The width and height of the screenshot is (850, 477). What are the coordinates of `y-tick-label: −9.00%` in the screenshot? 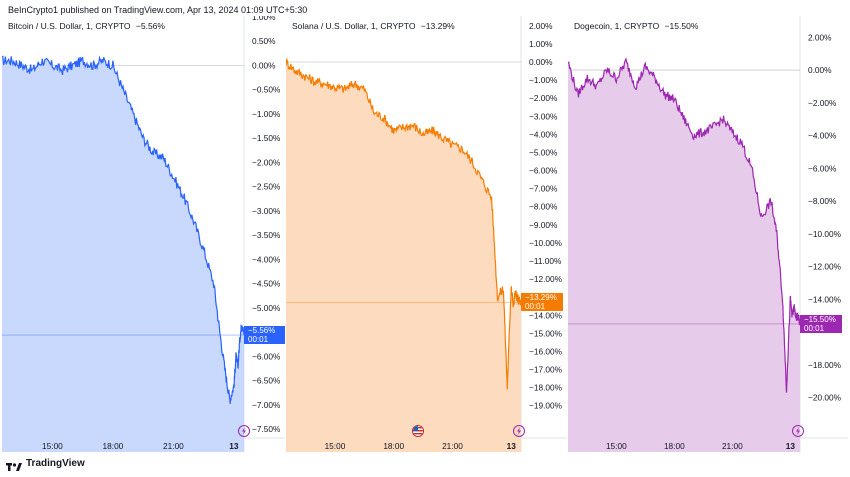 It's located at (543, 225).